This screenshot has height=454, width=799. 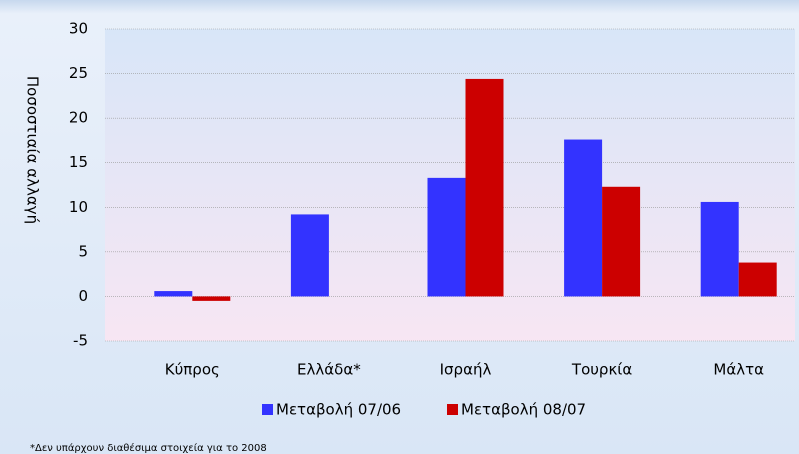 What do you see at coordinates (601, 370) in the screenshot?
I see `x-tick-label: Τουρκία` at bounding box center [601, 370].